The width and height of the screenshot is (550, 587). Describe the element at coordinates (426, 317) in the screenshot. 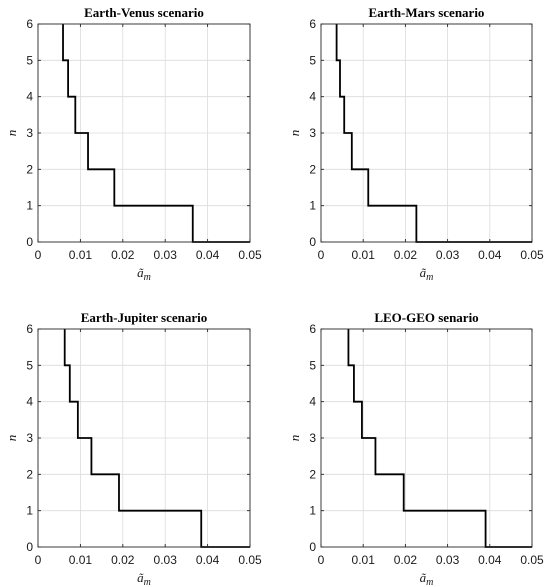

I see `chart-title: LEO-GEO senario` at that location.